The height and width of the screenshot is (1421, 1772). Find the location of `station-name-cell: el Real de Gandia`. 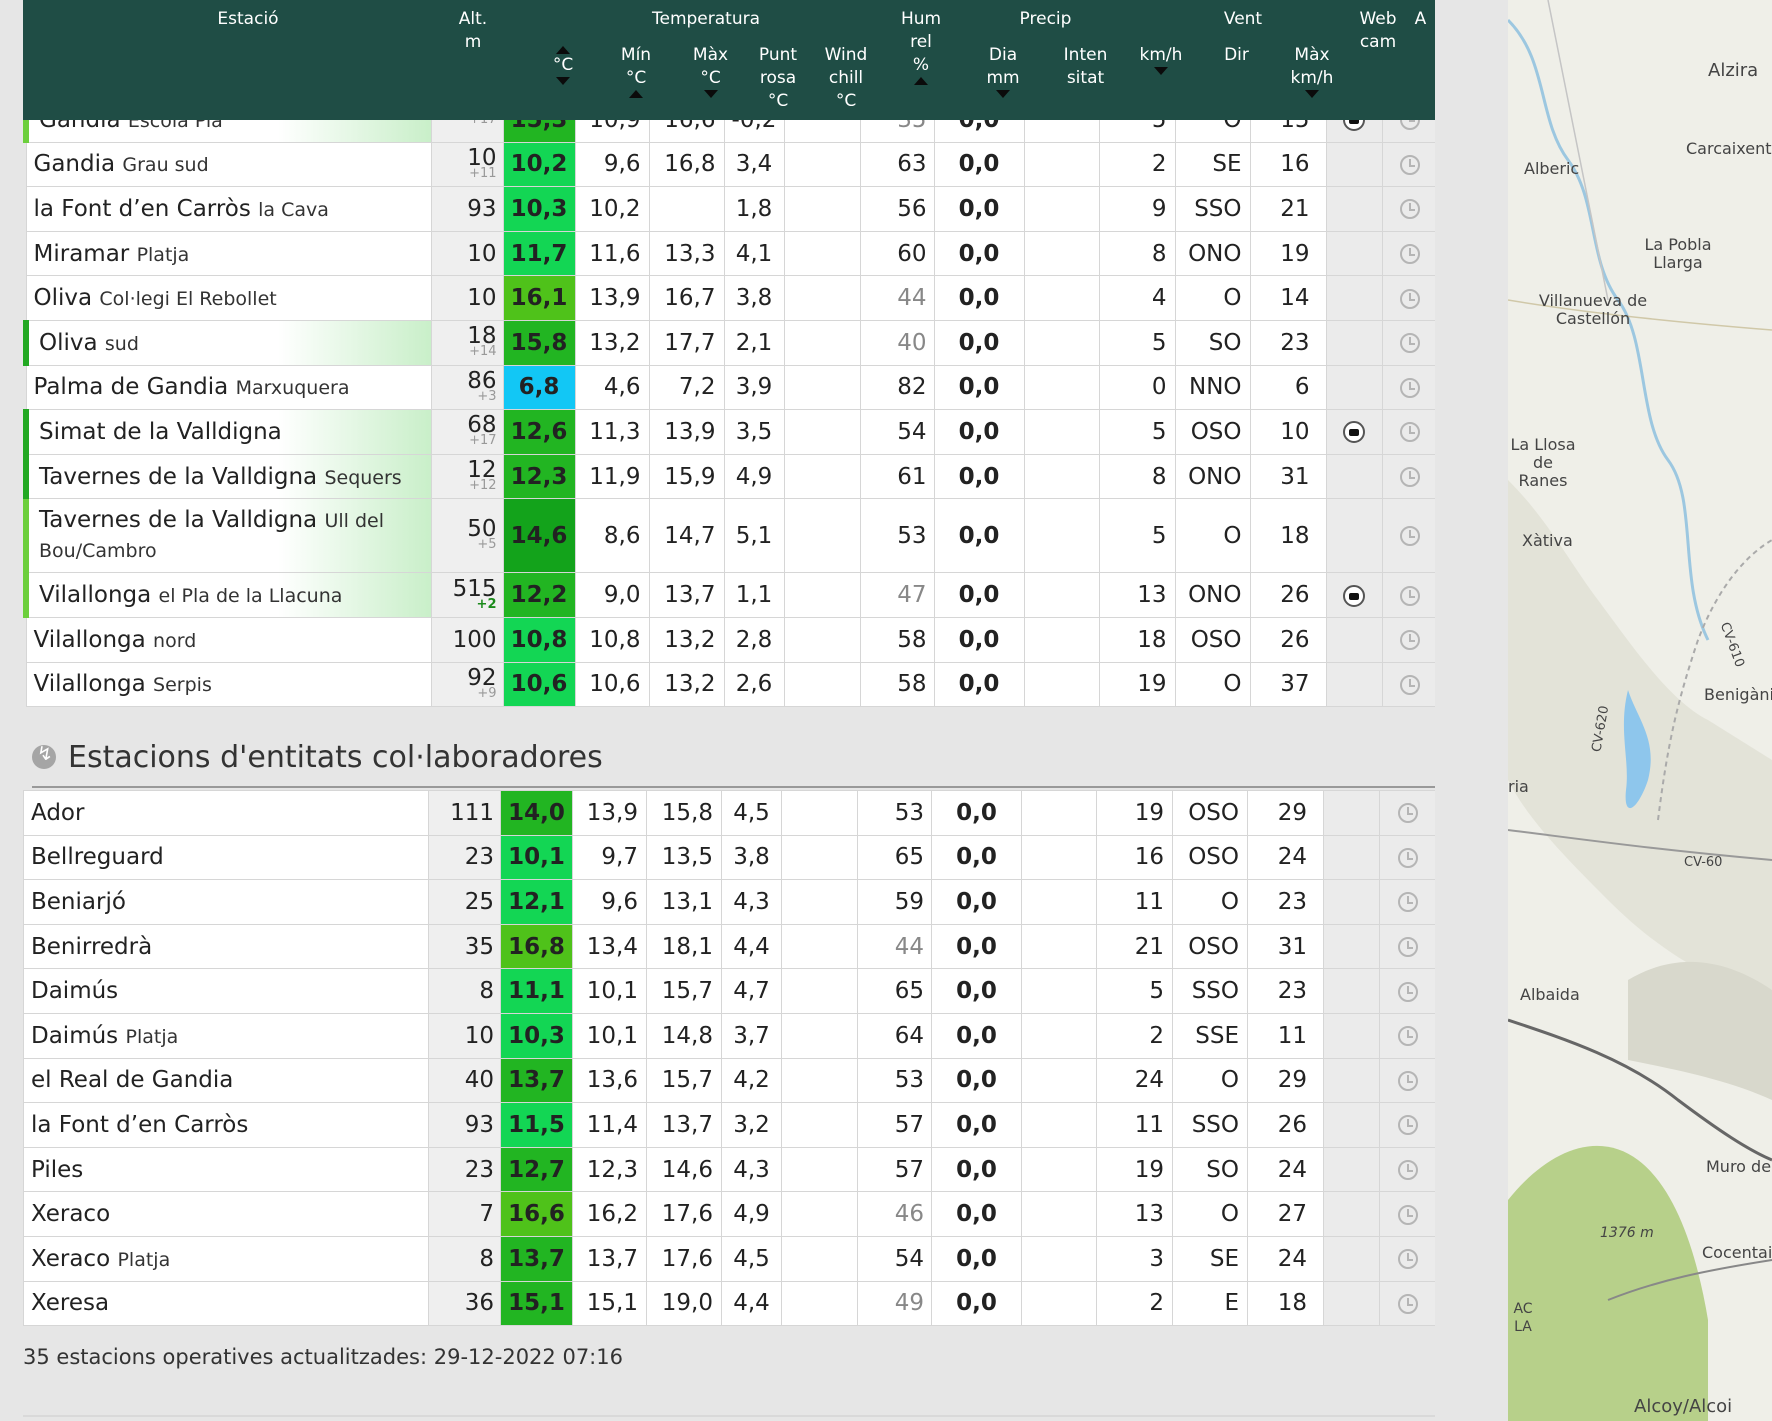

station-name-cell: el Real de Gandia is located at coordinates (226, 1080).